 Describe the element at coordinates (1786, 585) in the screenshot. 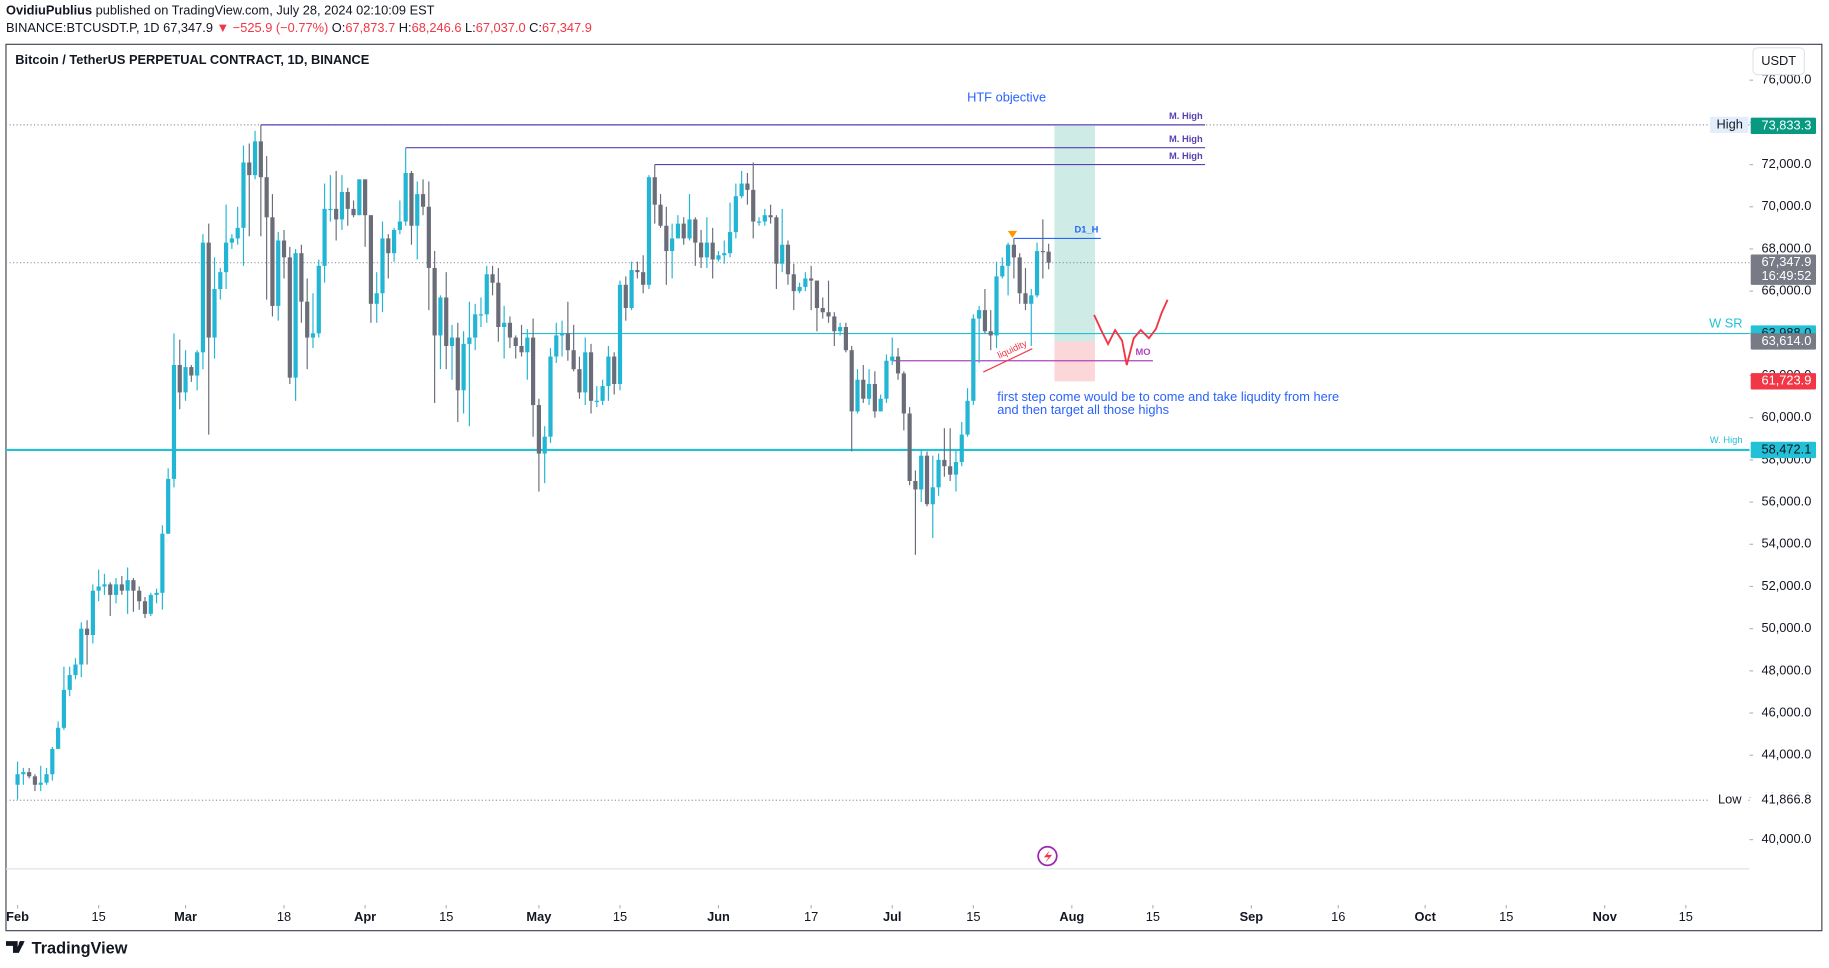

I see `y-tick-label: 52,000.0` at that location.